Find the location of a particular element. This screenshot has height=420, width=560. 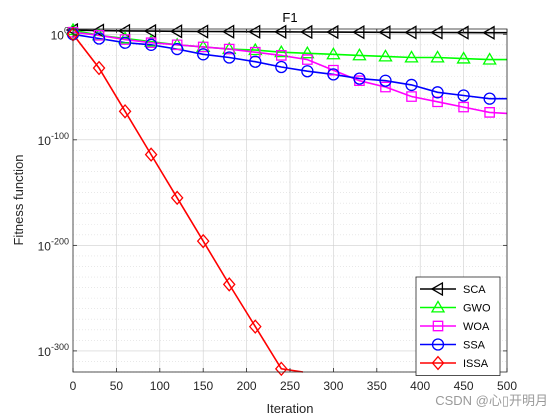

x-axis-title: Iteration is located at coordinates (290, 408).